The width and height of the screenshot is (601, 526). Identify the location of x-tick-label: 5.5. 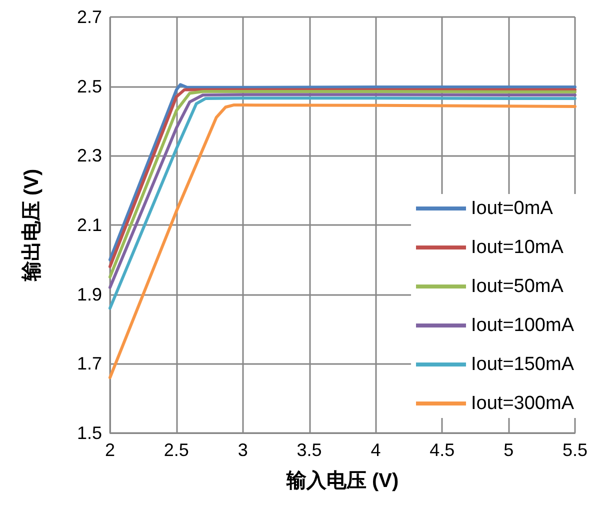
(575, 450).